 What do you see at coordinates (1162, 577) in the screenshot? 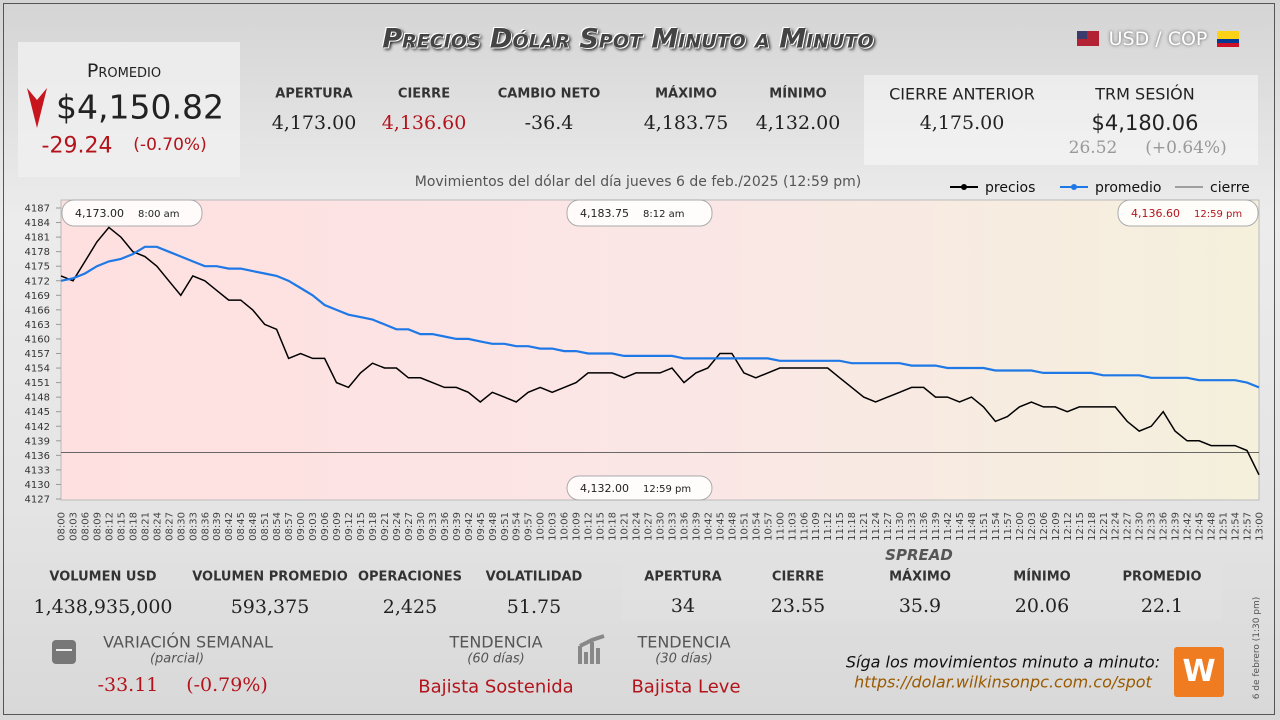
I see `spread-label: PROMEDIO` at bounding box center [1162, 577].